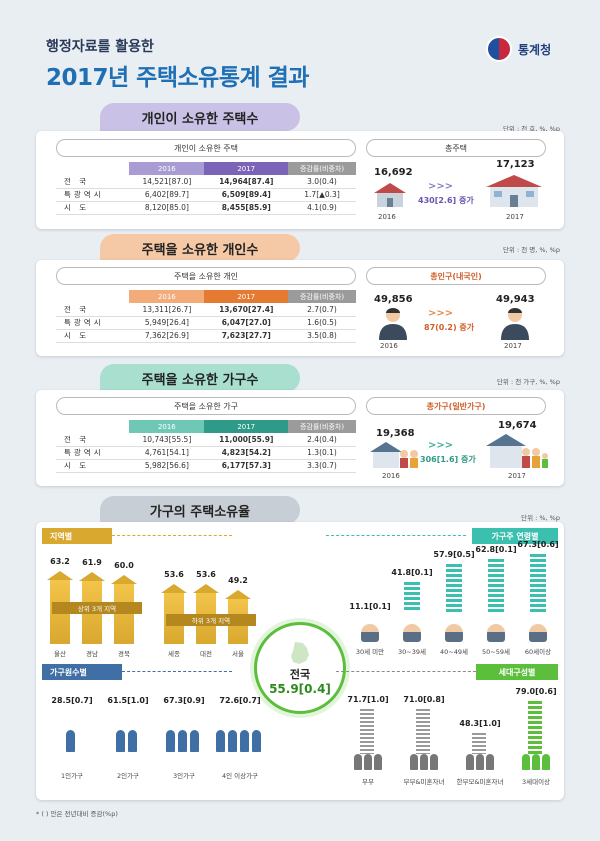 This screenshot has height=841, width=600. Describe the element at coordinates (424, 700) in the screenshot. I see `type-value: 71.0[0.8]` at that location.